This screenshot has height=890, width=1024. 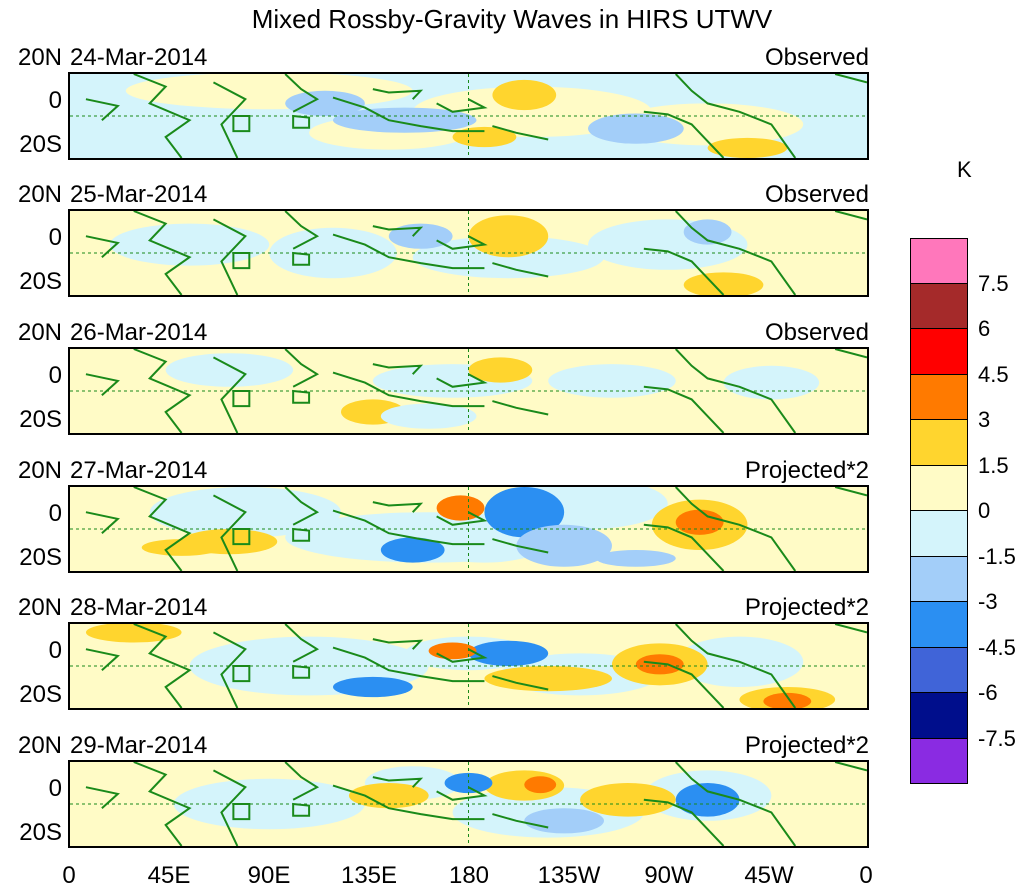 What do you see at coordinates (984, 510) in the screenshot?
I see `colorbar-label: 0` at bounding box center [984, 510].